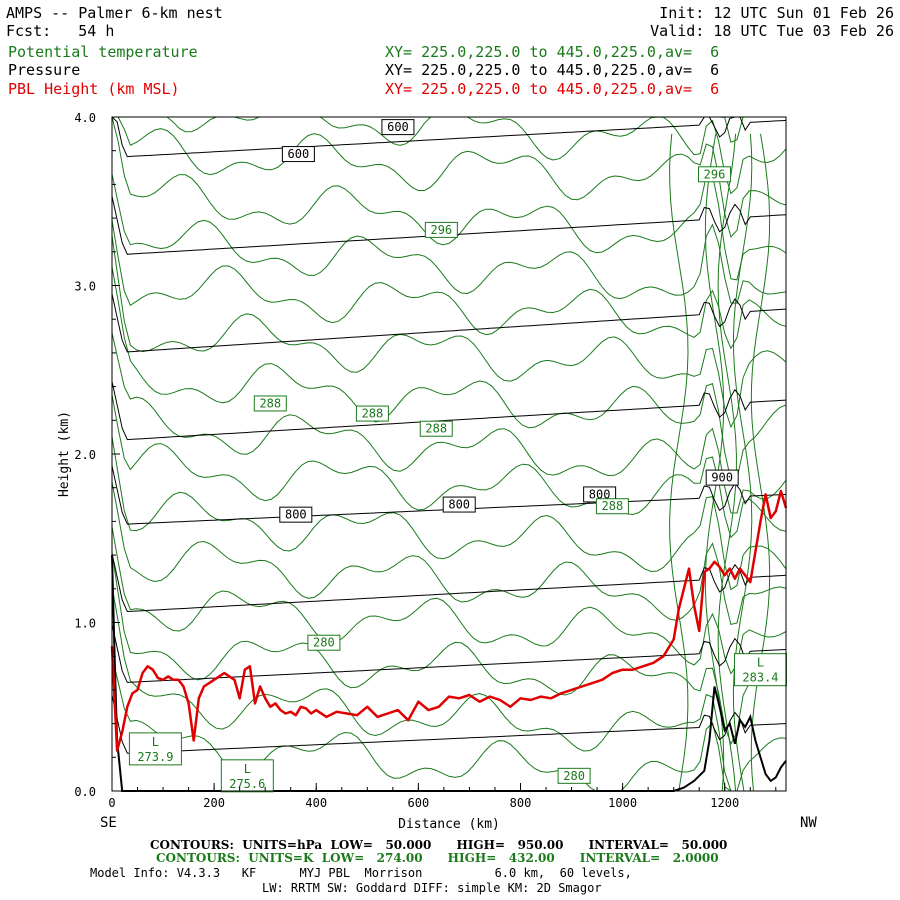  Describe the element at coordinates (85, 792) in the screenshot. I see `y-tick-label: 0.0` at that location.